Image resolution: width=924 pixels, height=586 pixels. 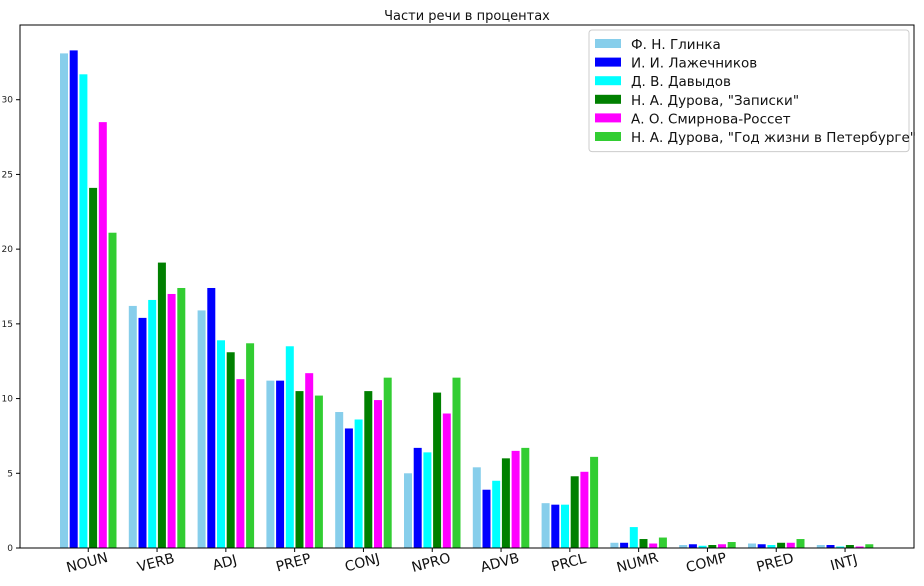 I want to click on x-tick-label: PRCL, so click(x=569, y=563).